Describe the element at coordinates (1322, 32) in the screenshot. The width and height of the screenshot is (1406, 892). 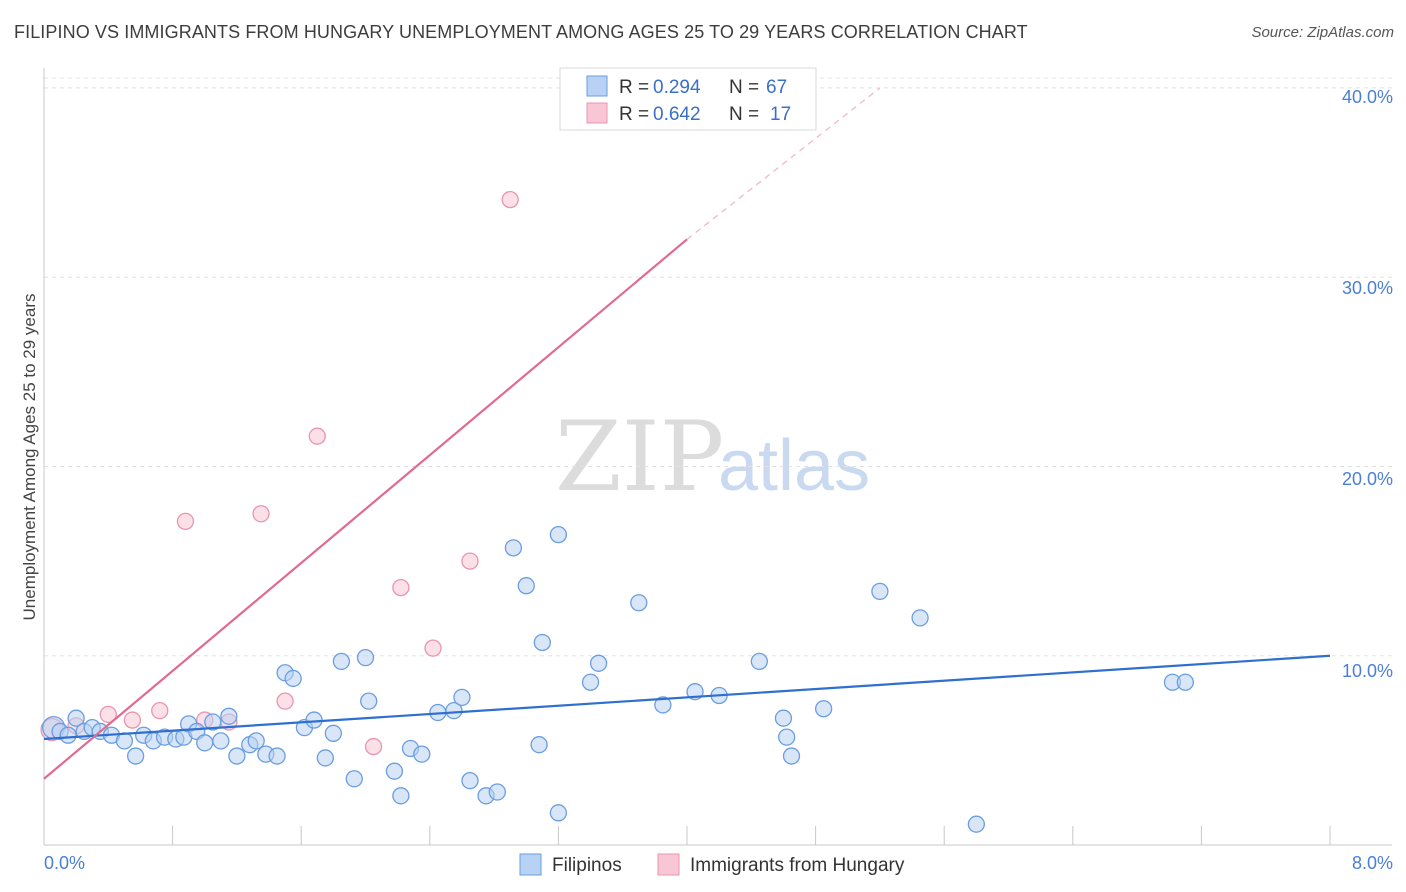
I see `source-label: Source: ZipAtlas.com` at that location.